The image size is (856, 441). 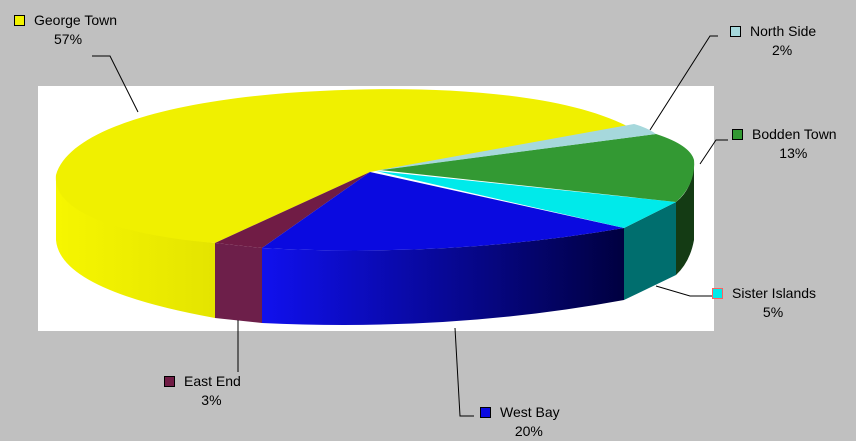 What do you see at coordinates (735, 31) in the screenshot?
I see `legend-swatch-north-side` at bounding box center [735, 31].